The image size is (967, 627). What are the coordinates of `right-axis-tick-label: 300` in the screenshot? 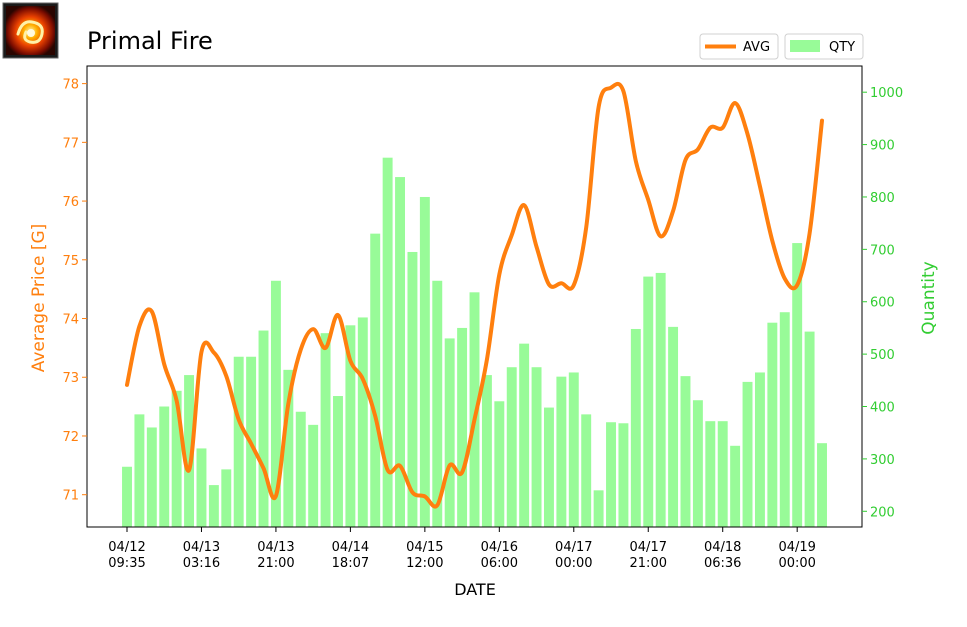 It's located at (882, 460).